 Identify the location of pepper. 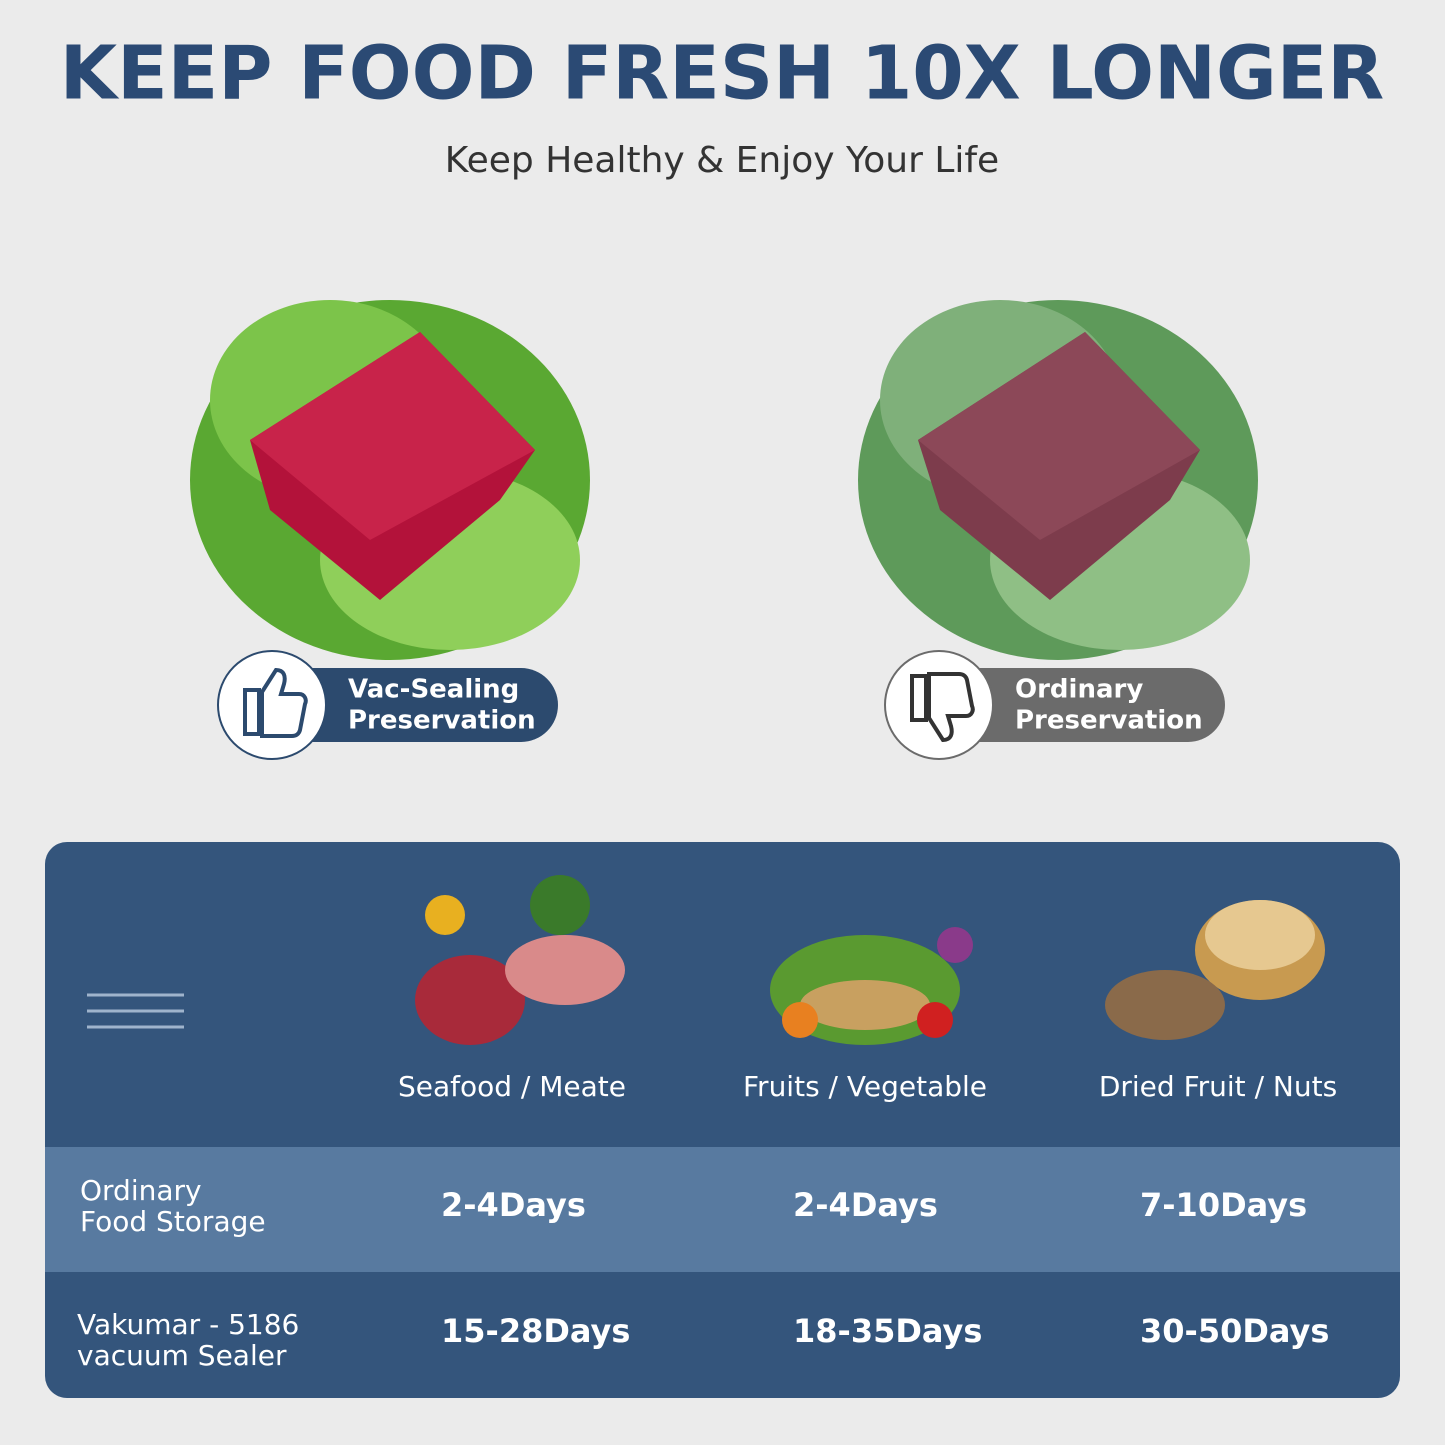
(445, 915).